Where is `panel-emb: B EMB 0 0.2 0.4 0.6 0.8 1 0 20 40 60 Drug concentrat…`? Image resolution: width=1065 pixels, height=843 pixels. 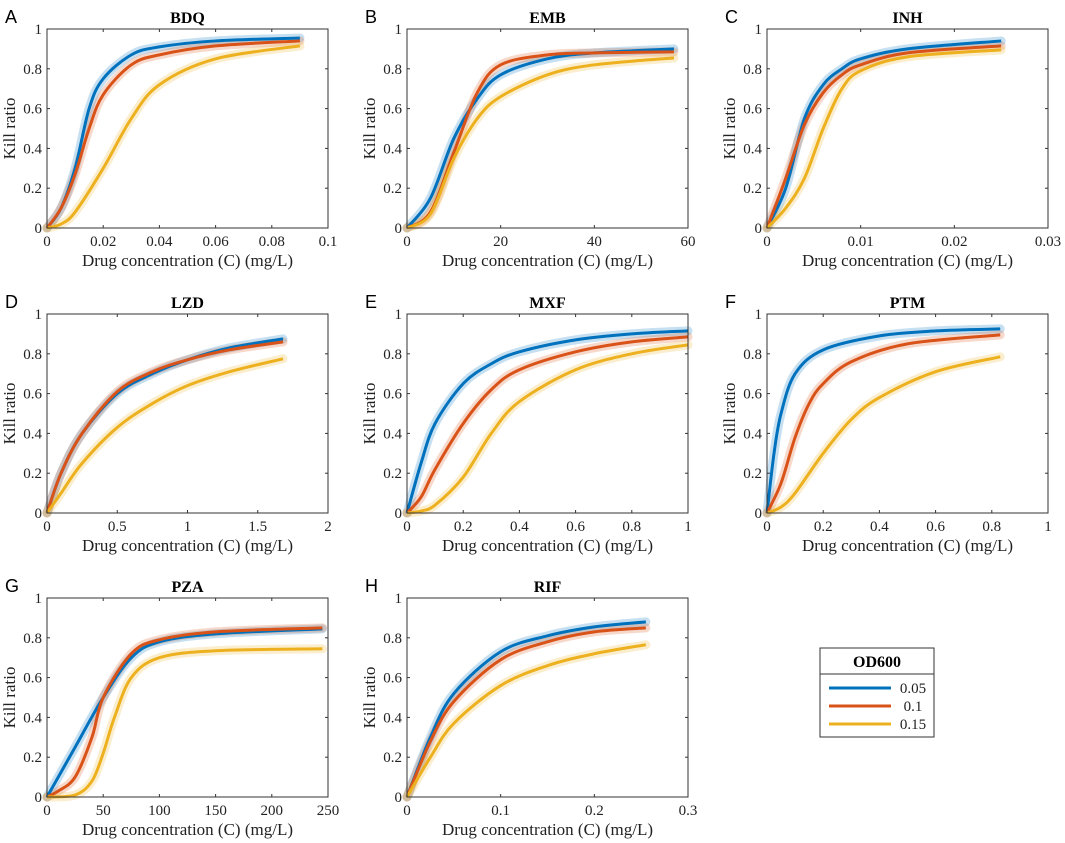
panel-emb: B EMB 0 0.2 0.4 0.6 0.8 1 0 20 40 60 Drug concentrat… is located at coordinates (528, 138).